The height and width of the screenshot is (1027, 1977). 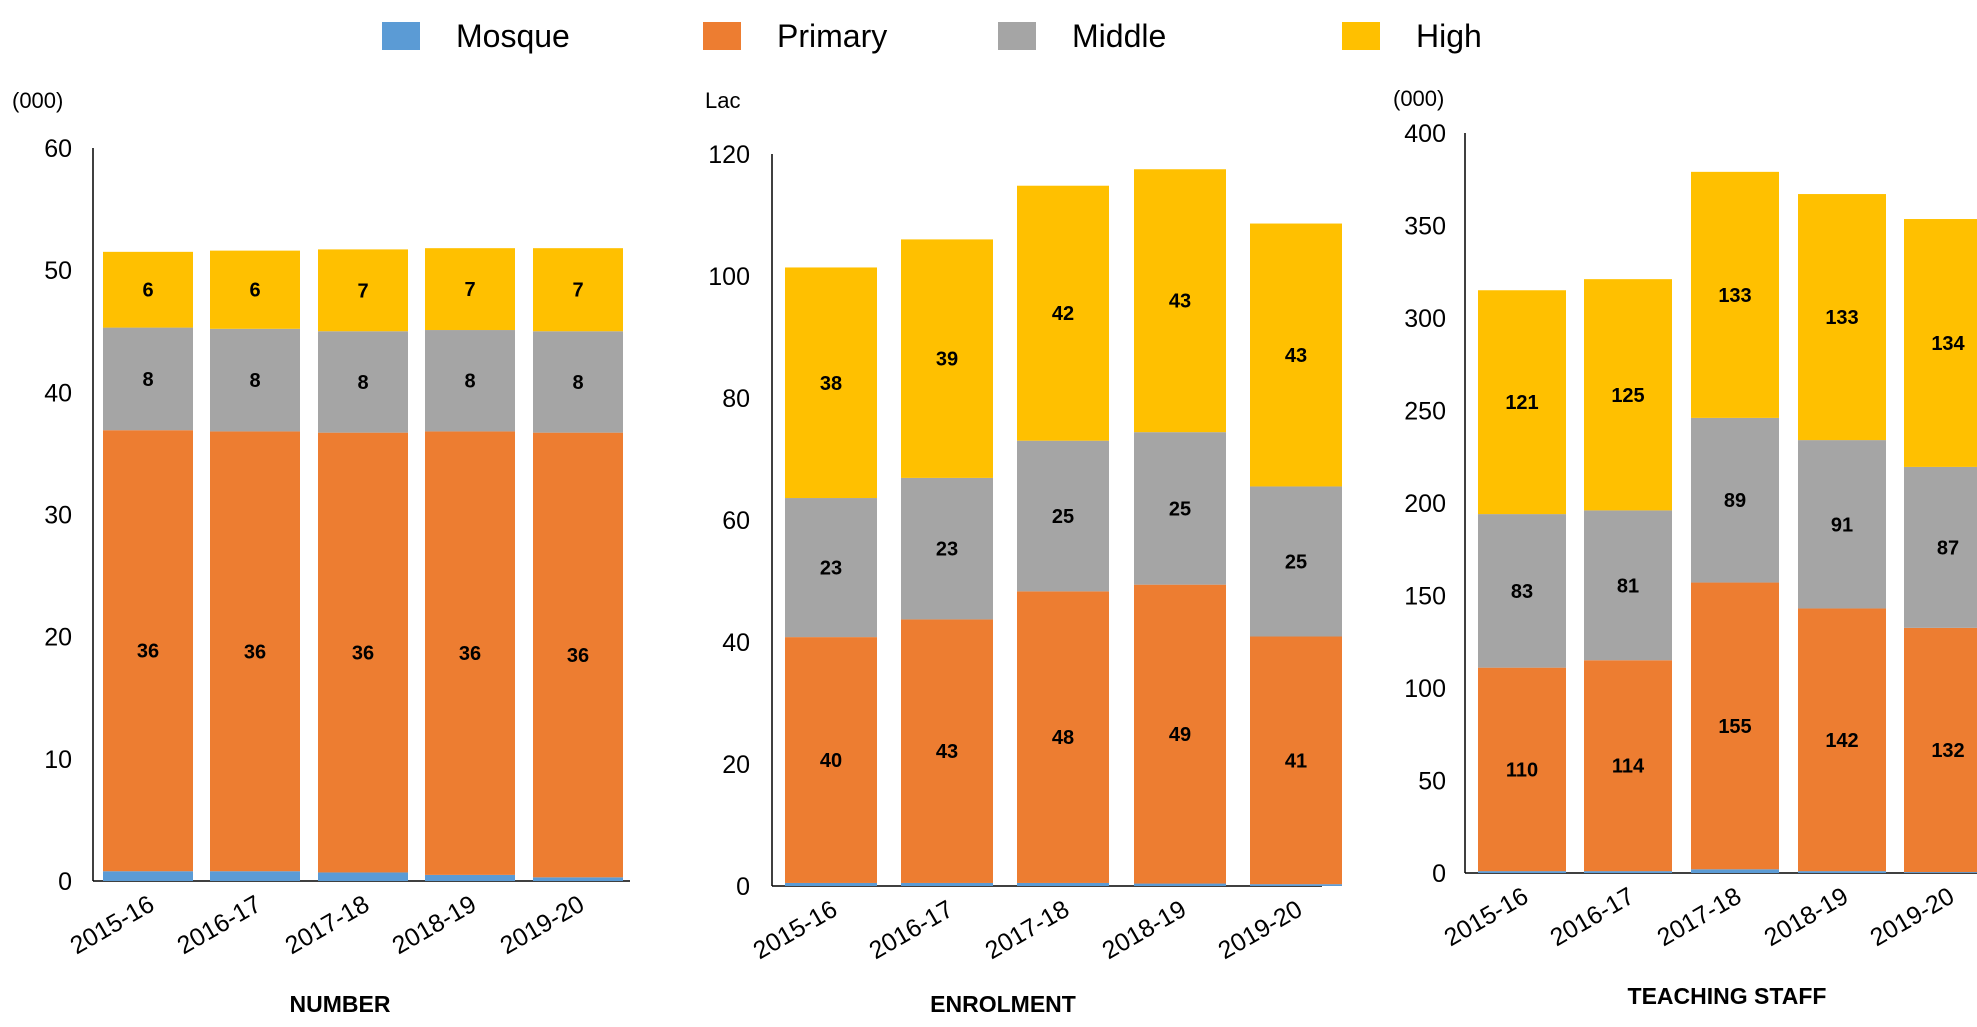 I want to click on data-label: 43, so click(x=1296, y=356).